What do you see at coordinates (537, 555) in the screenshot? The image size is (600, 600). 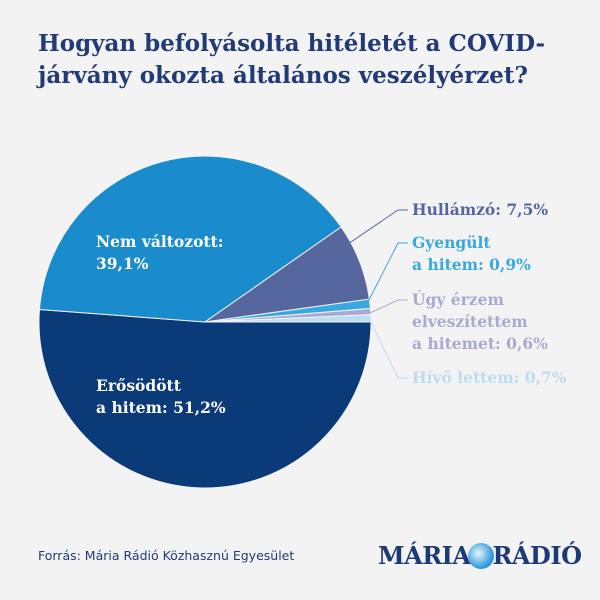 I see `logo-text: RÁDIÓ` at bounding box center [537, 555].